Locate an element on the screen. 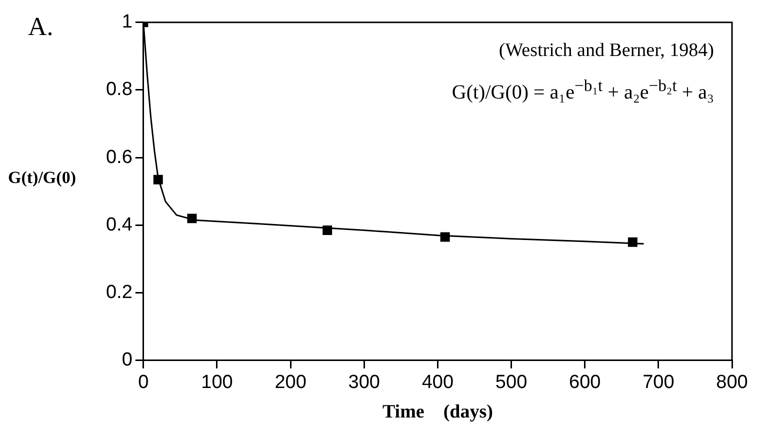 This screenshot has height=436, width=760. annotation: G(t)/G(0) = a₁e$^{−b₁t}$ + a₂e$^{−b₂t}$ + a₃ is located at coordinates (583, 90).